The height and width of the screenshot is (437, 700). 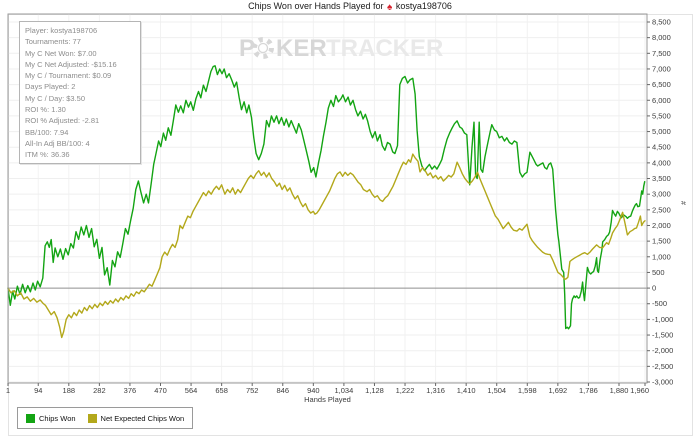 What do you see at coordinates (47, 132) in the screenshot?
I see `stat-bb100: BB/100: 7.94` at bounding box center [47, 132].